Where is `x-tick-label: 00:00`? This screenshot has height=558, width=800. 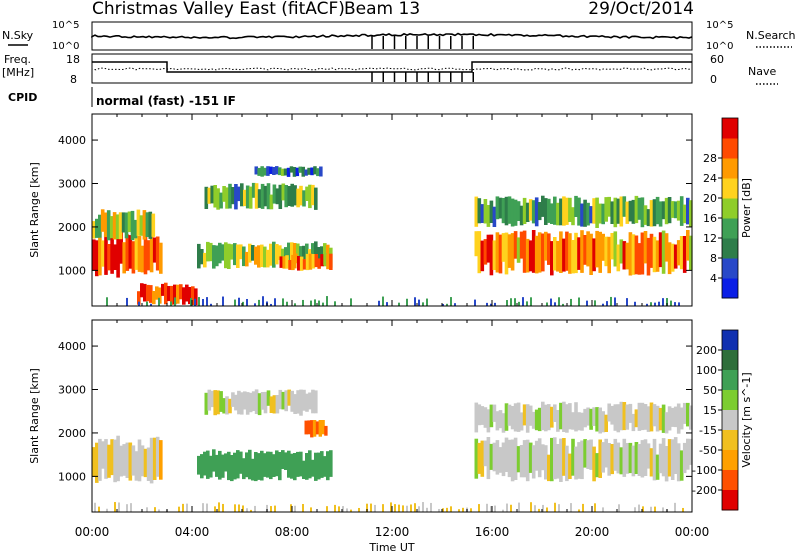
x-tick-label: 00:00 is located at coordinates (92, 532).